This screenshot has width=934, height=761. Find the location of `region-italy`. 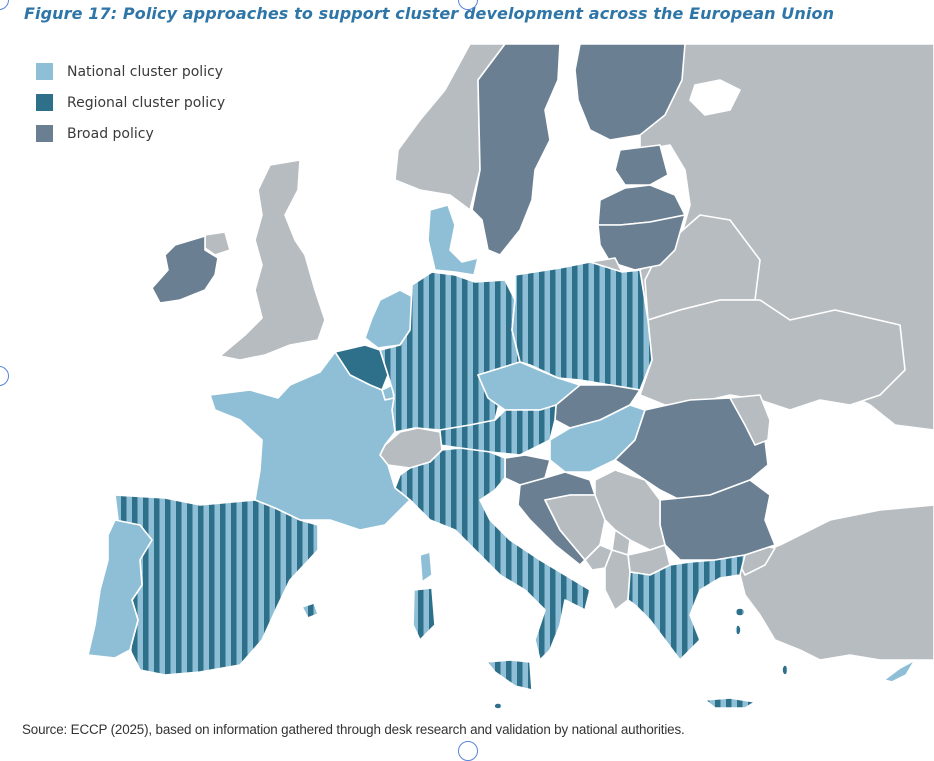

region-italy is located at coordinates (492, 554).